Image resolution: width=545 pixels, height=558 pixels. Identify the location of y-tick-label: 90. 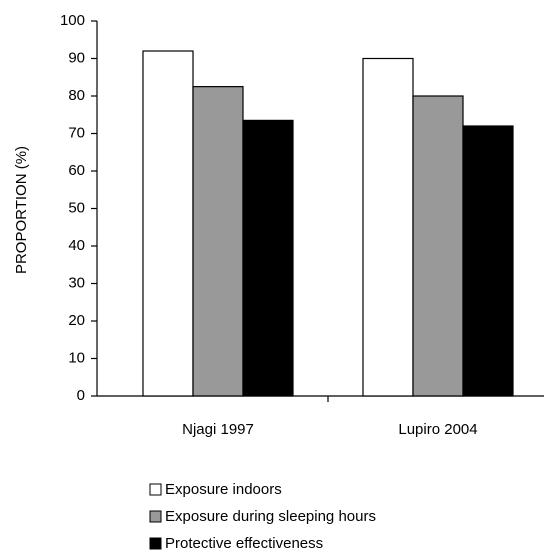
(76, 57).